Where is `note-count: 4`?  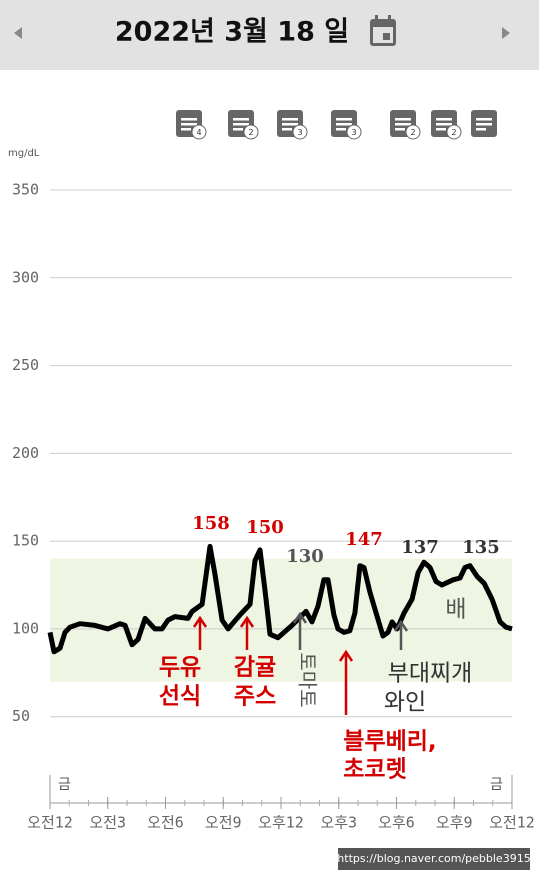 note-count: 4 is located at coordinates (198, 132).